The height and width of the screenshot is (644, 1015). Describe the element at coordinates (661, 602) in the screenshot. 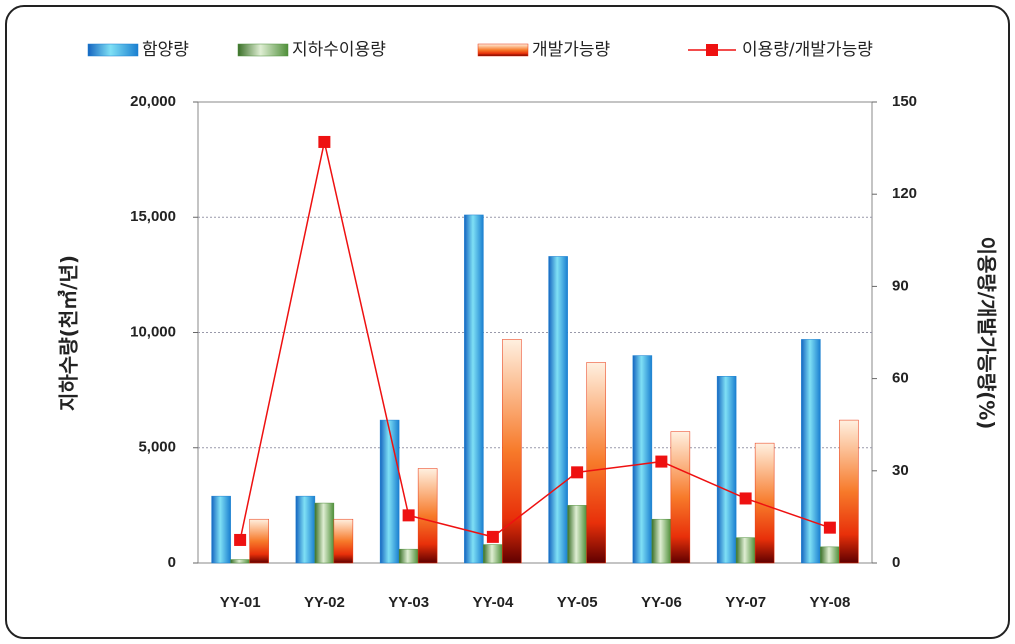

I see `x-tick-label: YY-06` at that location.